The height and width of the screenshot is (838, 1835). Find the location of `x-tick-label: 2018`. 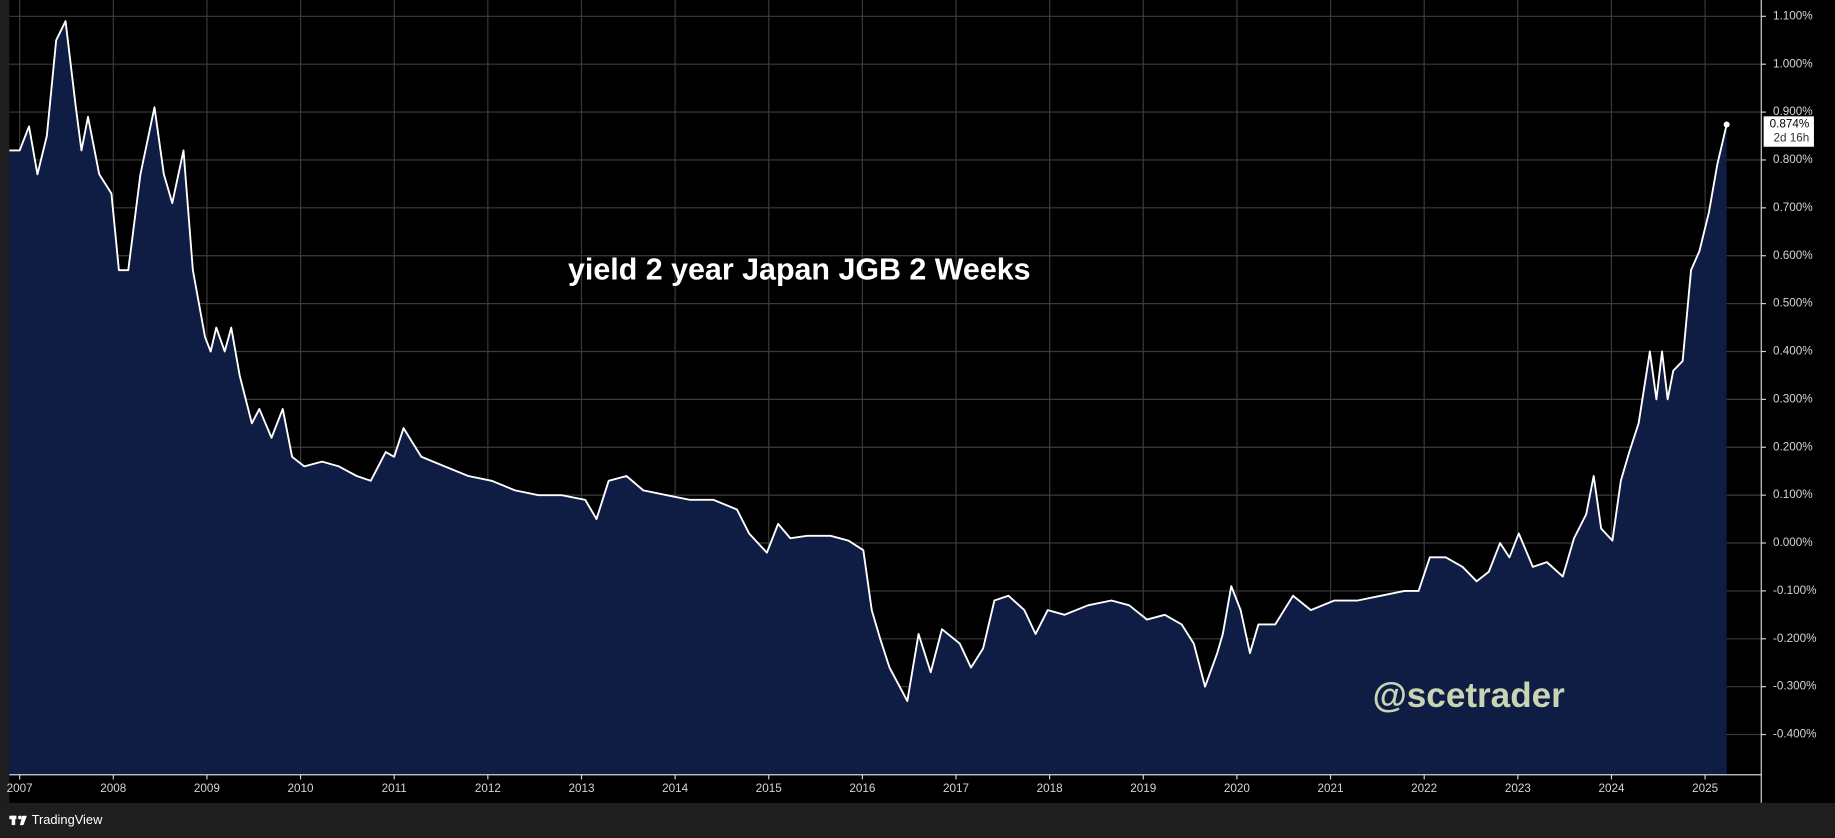

x-tick-label: 2018 is located at coordinates (1050, 788).